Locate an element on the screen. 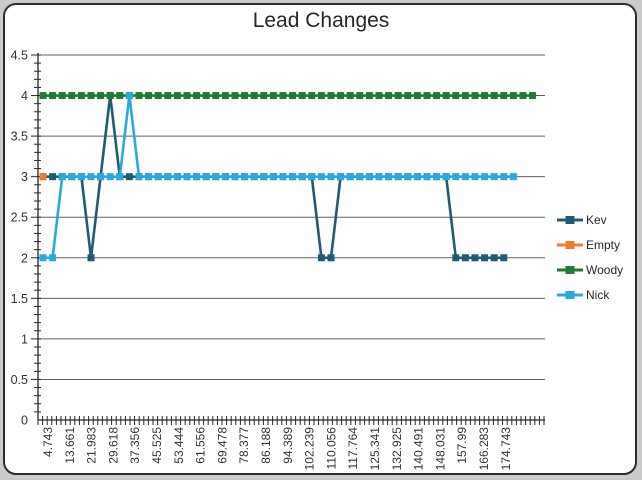 The height and width of the screenshot is (480, 642). legend-label: Empty is located at coordinates (603, 244).